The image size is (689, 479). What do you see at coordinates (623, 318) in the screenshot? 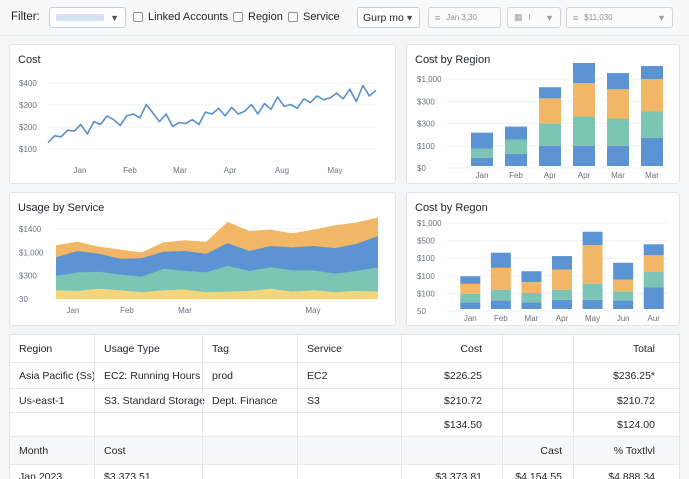
I see `x-tick-label: Jun` at bounding box center [623, 318].